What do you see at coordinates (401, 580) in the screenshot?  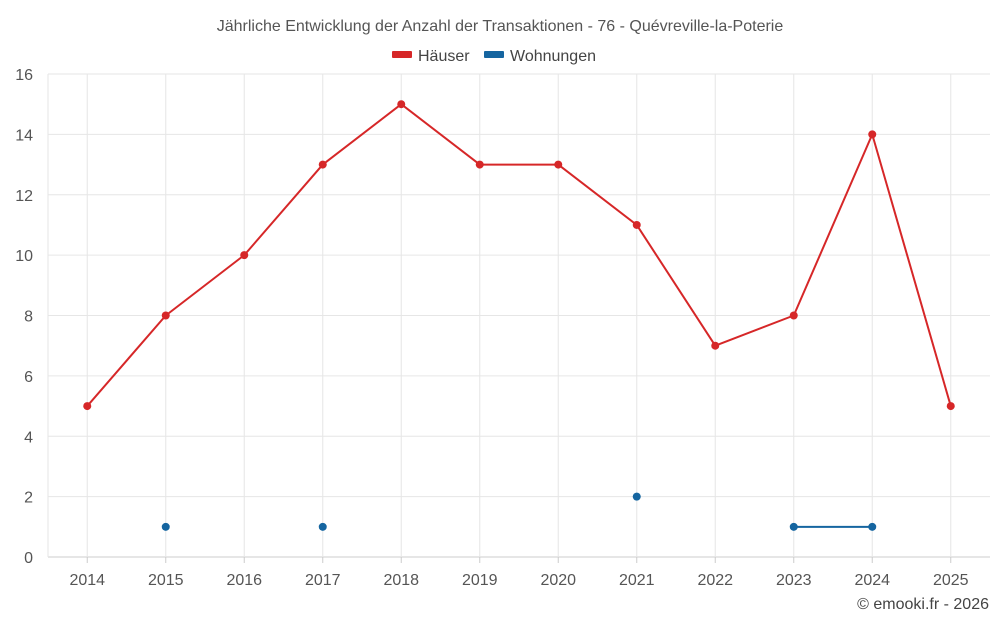 I see `x-tick-label: 2018` at bounding box center [401, 580].